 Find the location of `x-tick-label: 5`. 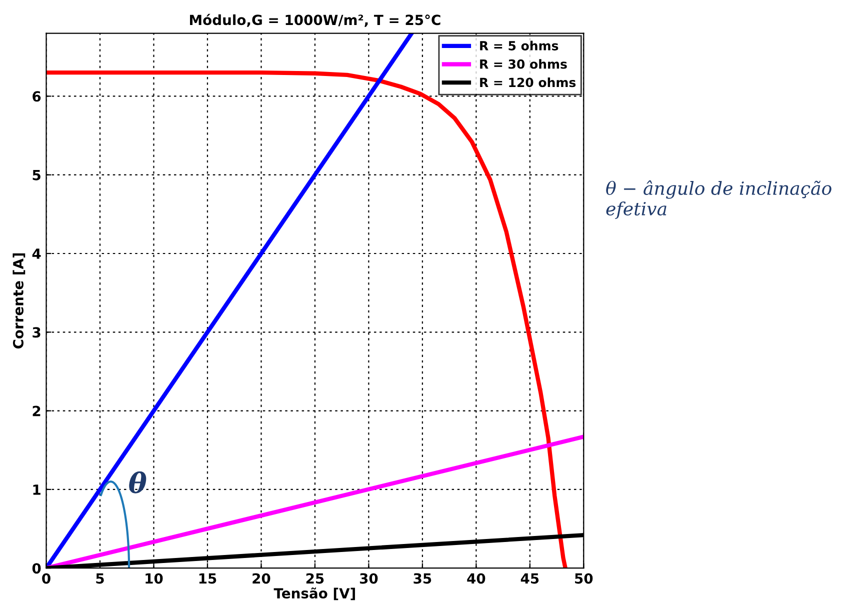

x-tick-label: 5 is located at coordinates (100, 578).